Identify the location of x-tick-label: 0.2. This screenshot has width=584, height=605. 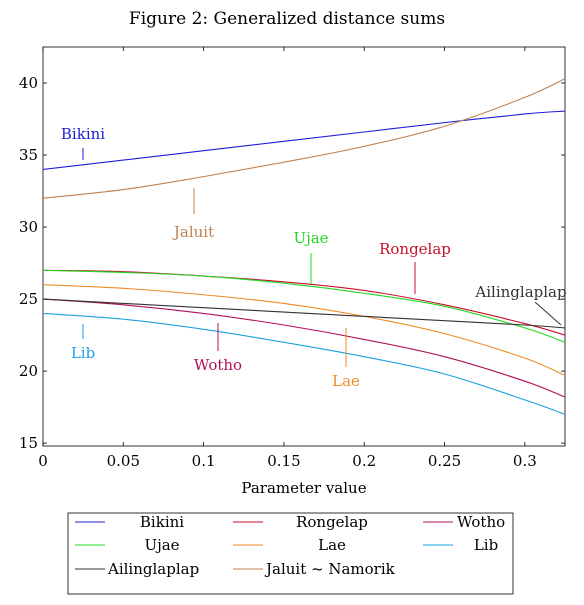
(364, 461).